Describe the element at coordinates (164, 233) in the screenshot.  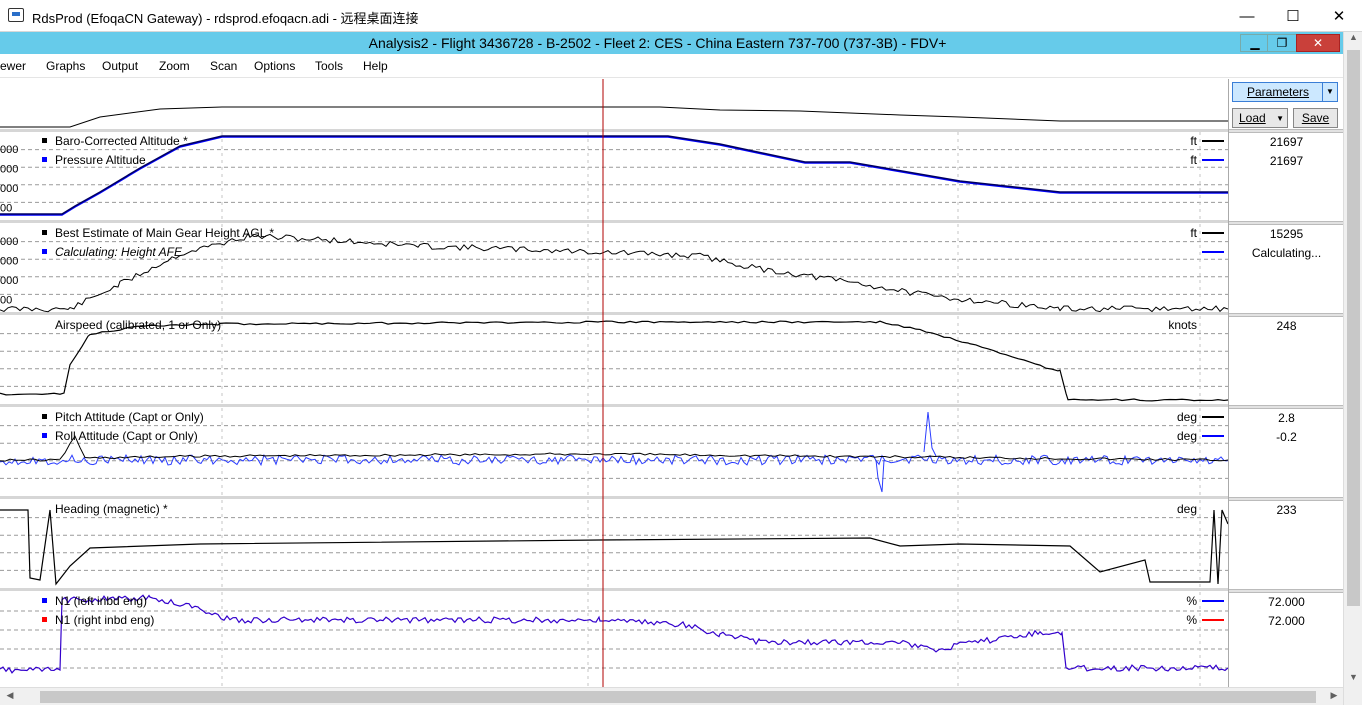
I see `legend-label: Best Estimate of Main Gear Height AGL *` at that location.